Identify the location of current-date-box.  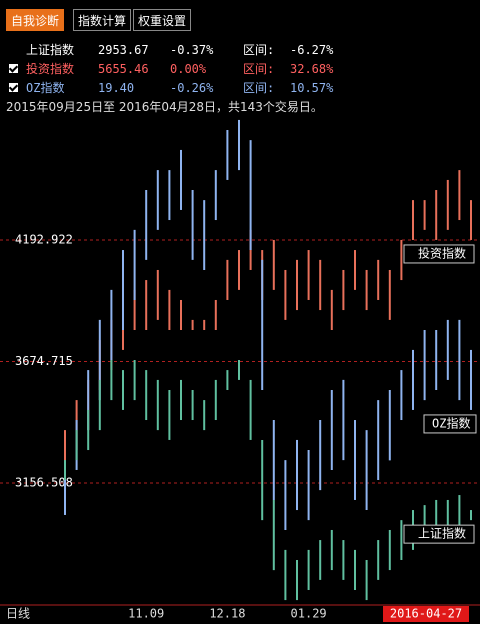
(426, 614).